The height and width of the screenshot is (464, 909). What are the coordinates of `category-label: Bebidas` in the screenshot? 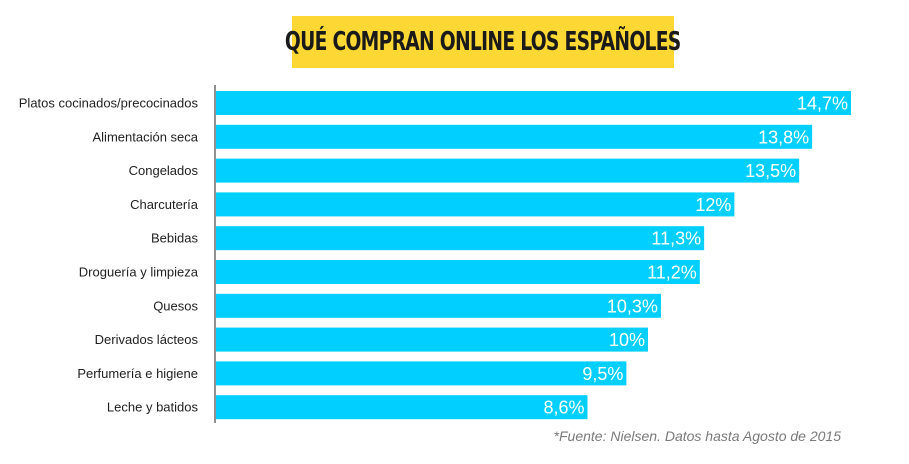 It's located at (174, 238).